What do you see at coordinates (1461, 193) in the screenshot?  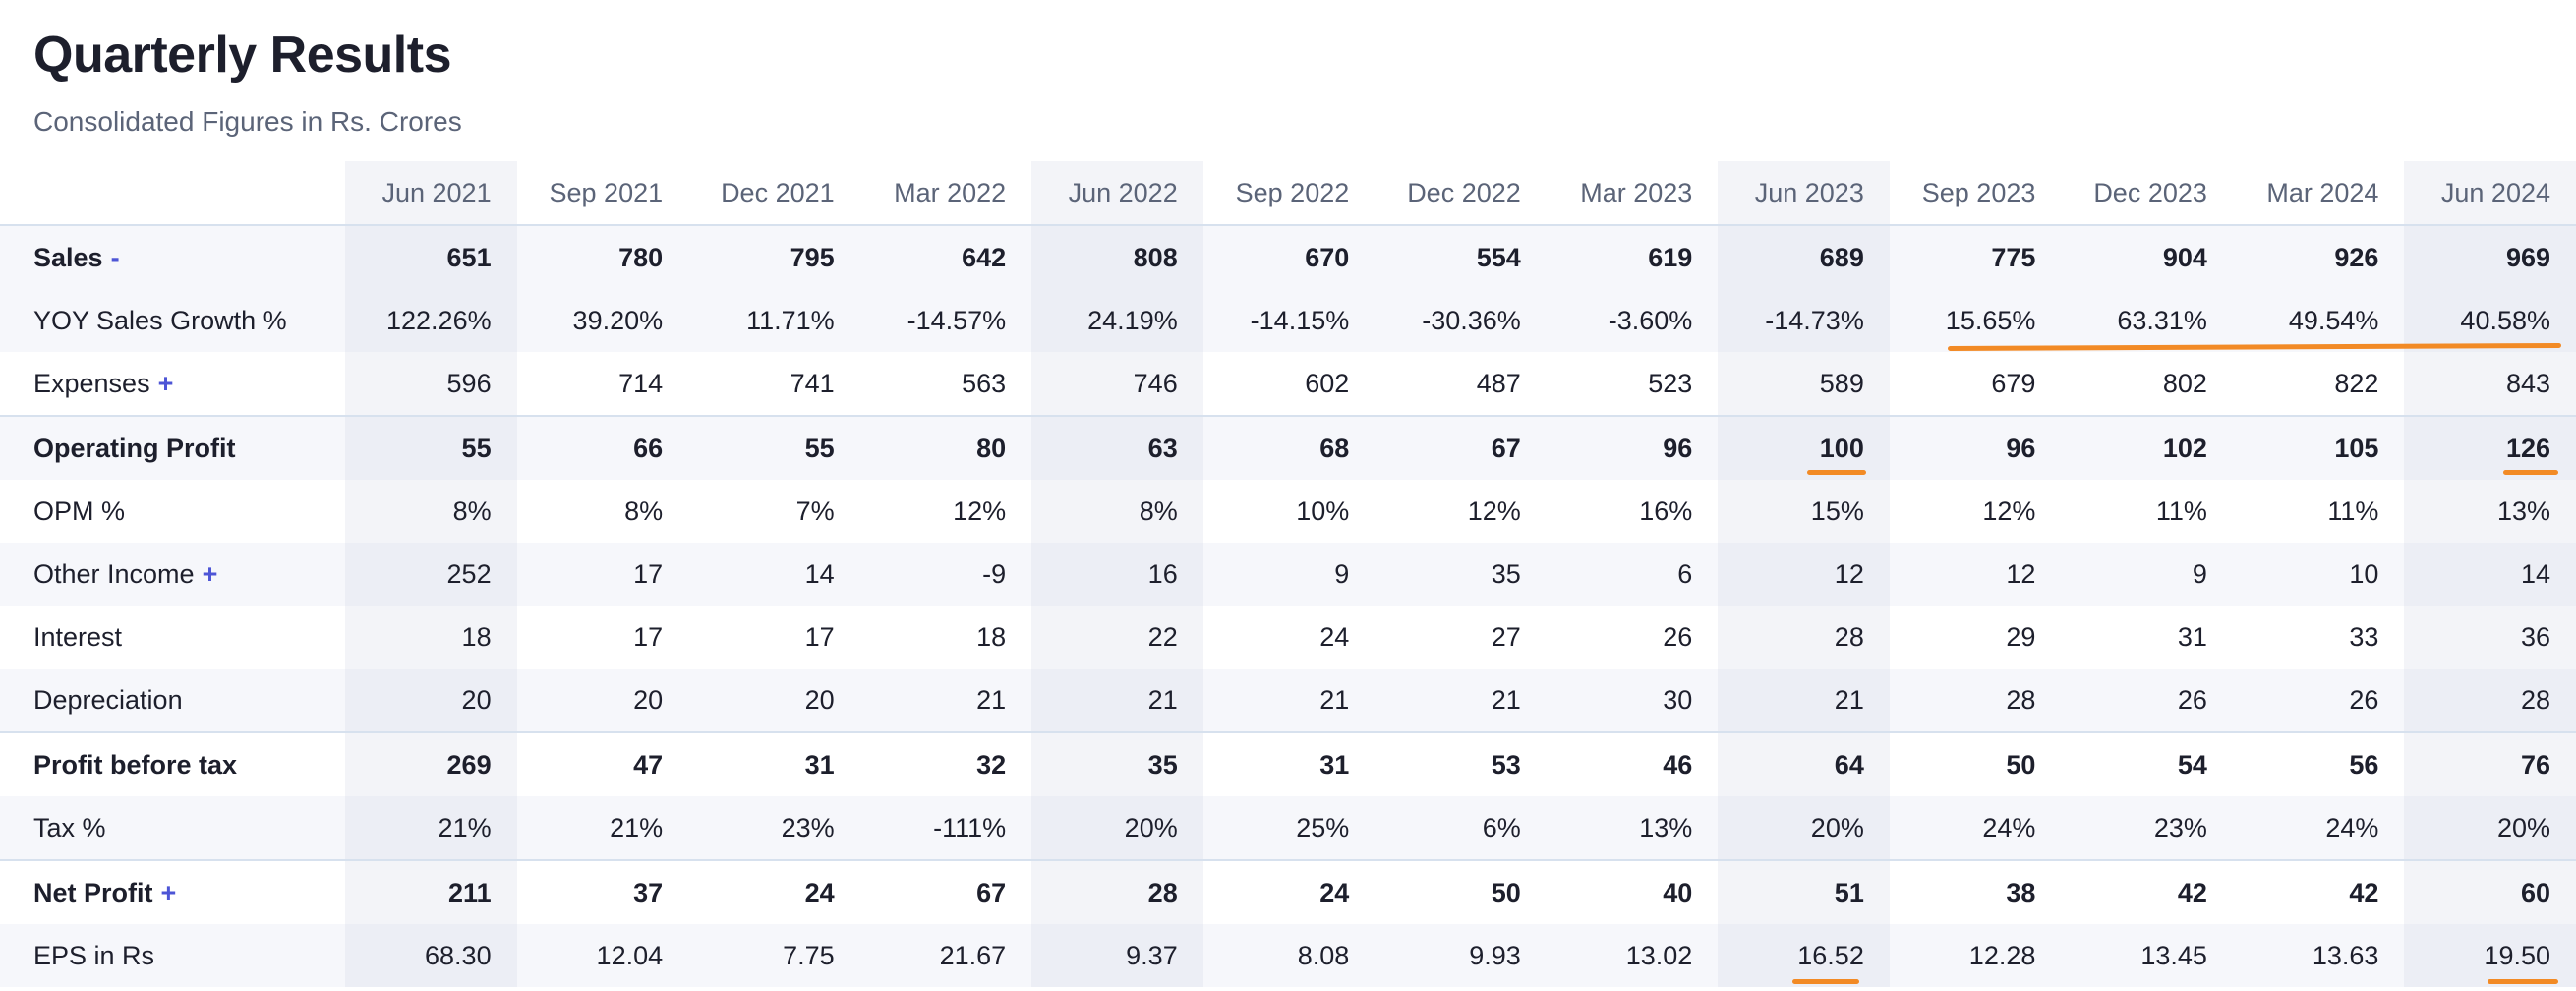 I see `column-header-dec-2022: Dec 2022` at bounding box center [1461, 193].